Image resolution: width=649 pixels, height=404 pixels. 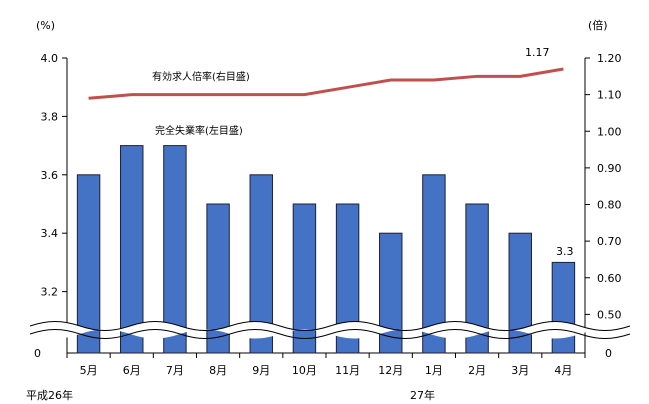 What do you see at coordinates (609, 314) in the screenshot?
I see `y-right-tick-label: 0.50` at bounding box center [609, 314].